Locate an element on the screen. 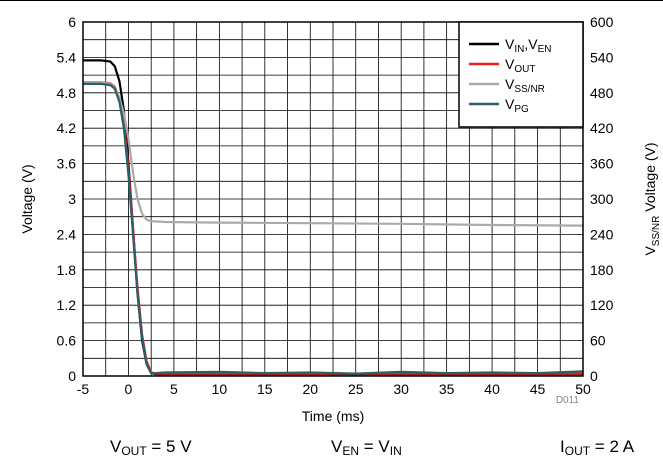 This screenshot has width=663, height=459. x-tick-label: 30 is located at coordinates (401, 389).